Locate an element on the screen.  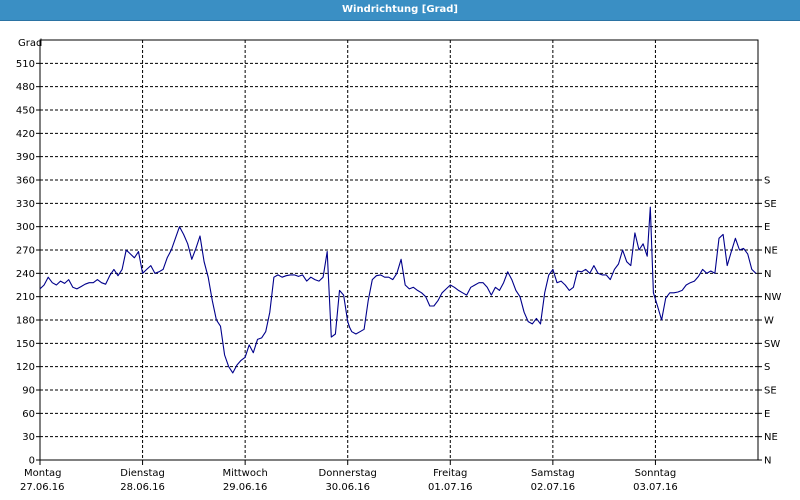
x-date-label: 30.06.16 is located at coordinates (347, 487).